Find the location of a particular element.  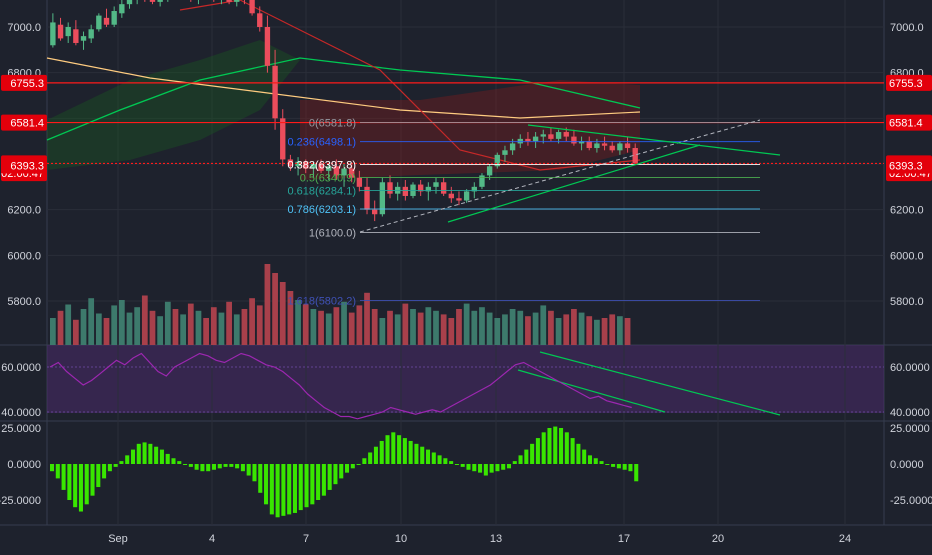

x-tick-label: 10 is located at coordinates (401, 539).